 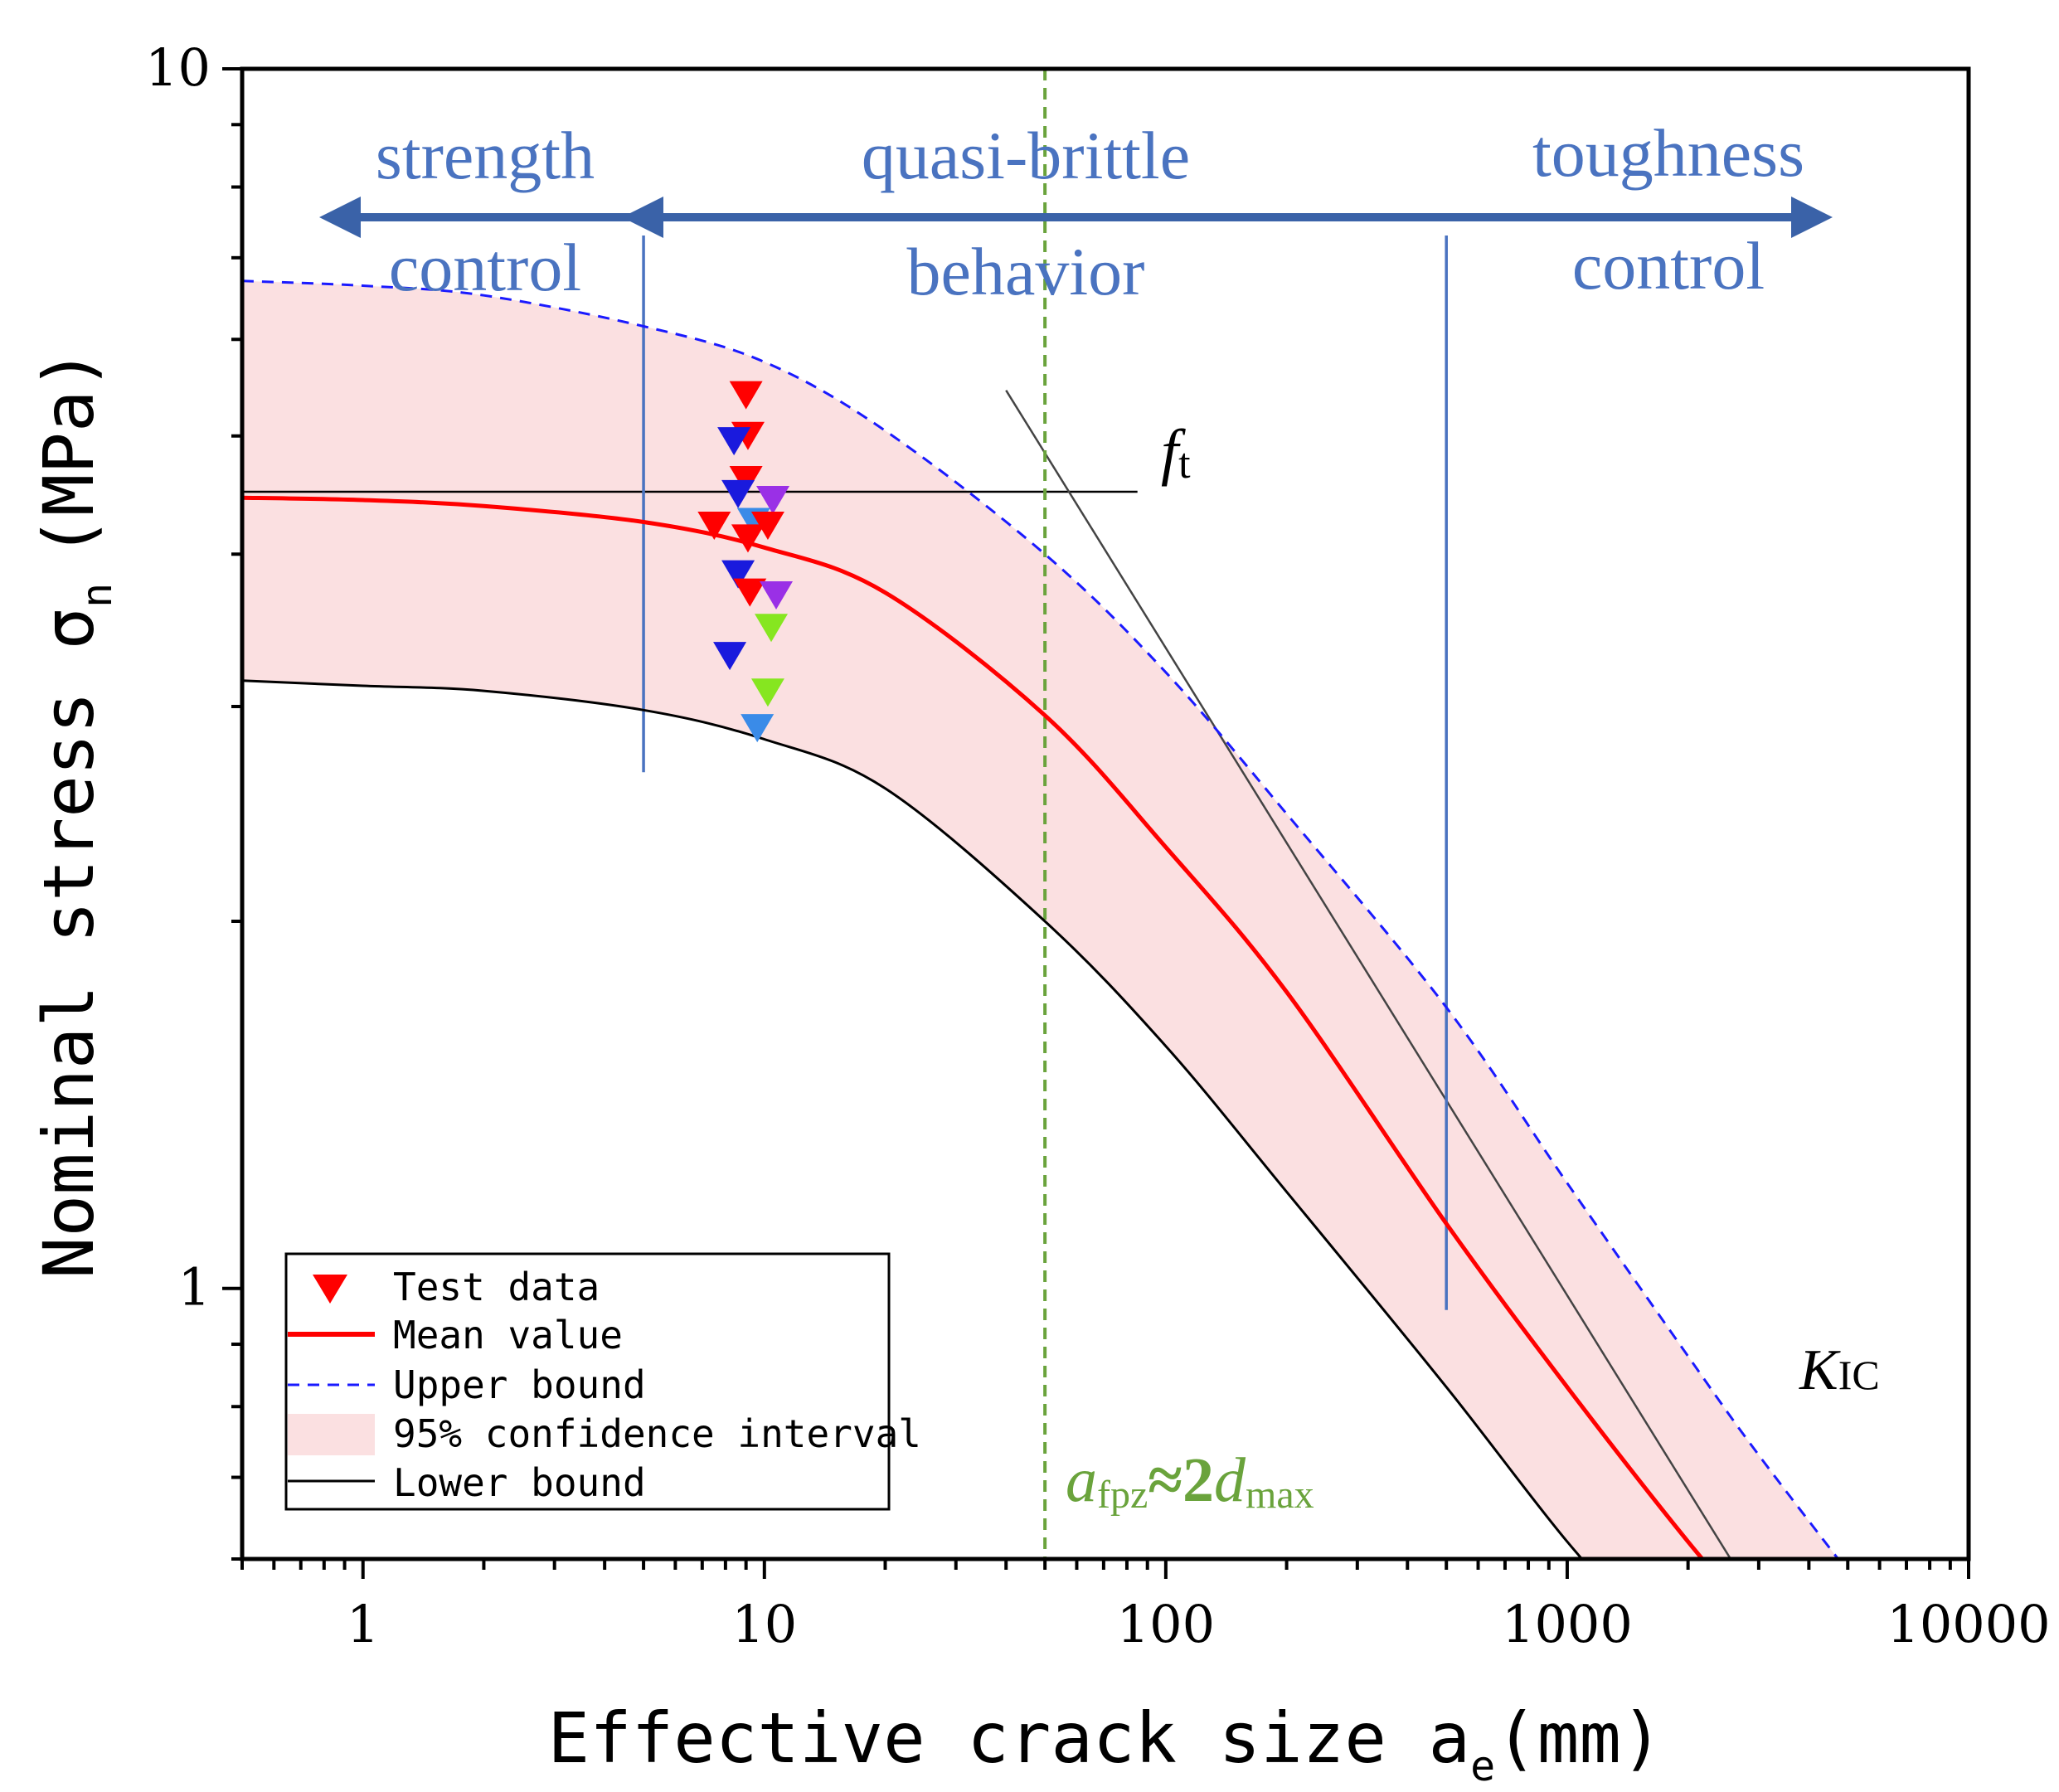 What do you see at coordinates (485, 267) in the screenshot?
I see `regime-strength-line2: control` at bounding box center [485, 267].